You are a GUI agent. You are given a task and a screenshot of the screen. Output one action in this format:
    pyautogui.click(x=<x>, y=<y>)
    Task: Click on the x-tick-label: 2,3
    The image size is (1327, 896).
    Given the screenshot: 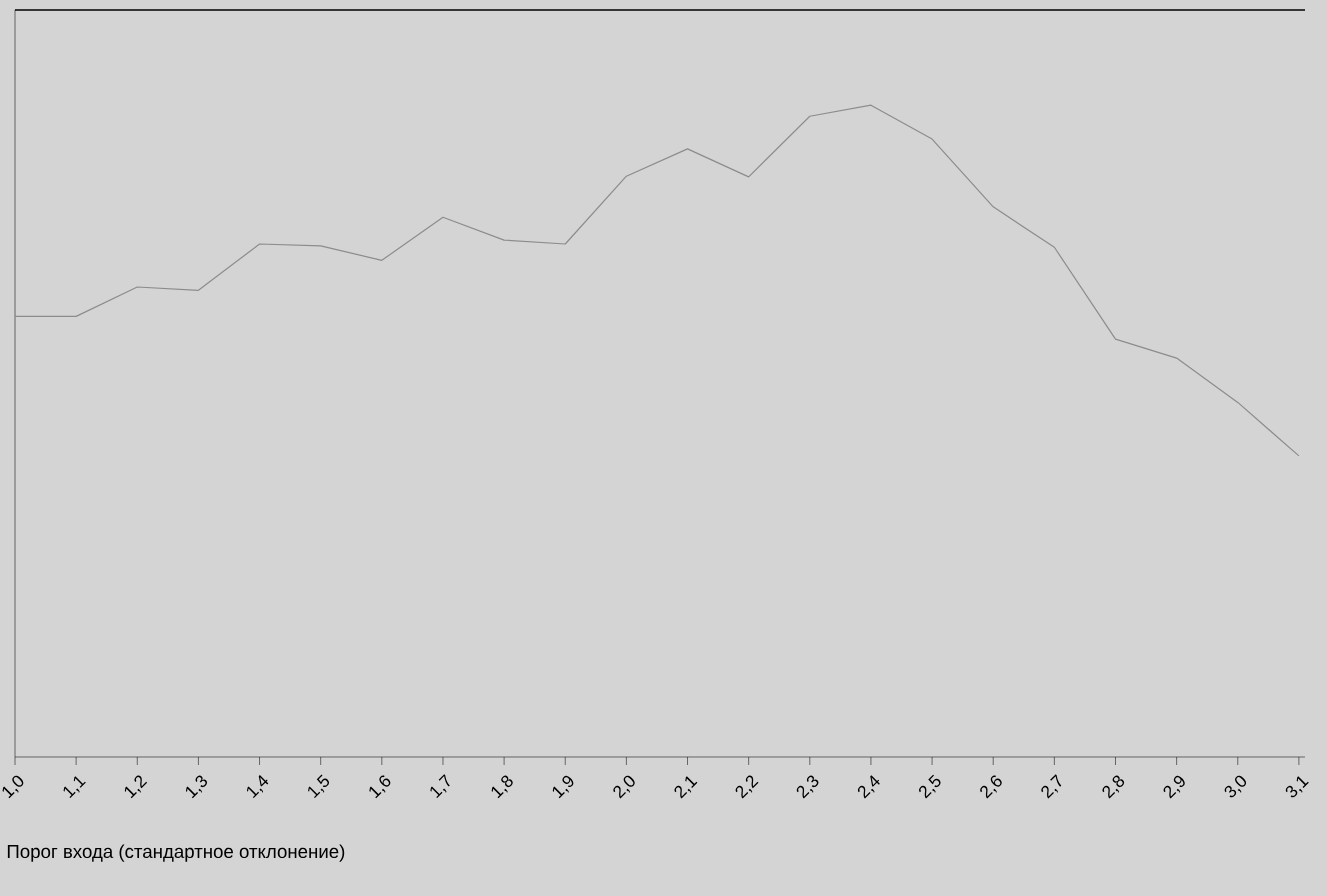 What is the action you would take?
    pyautogui.click(x=807, y=787)
    